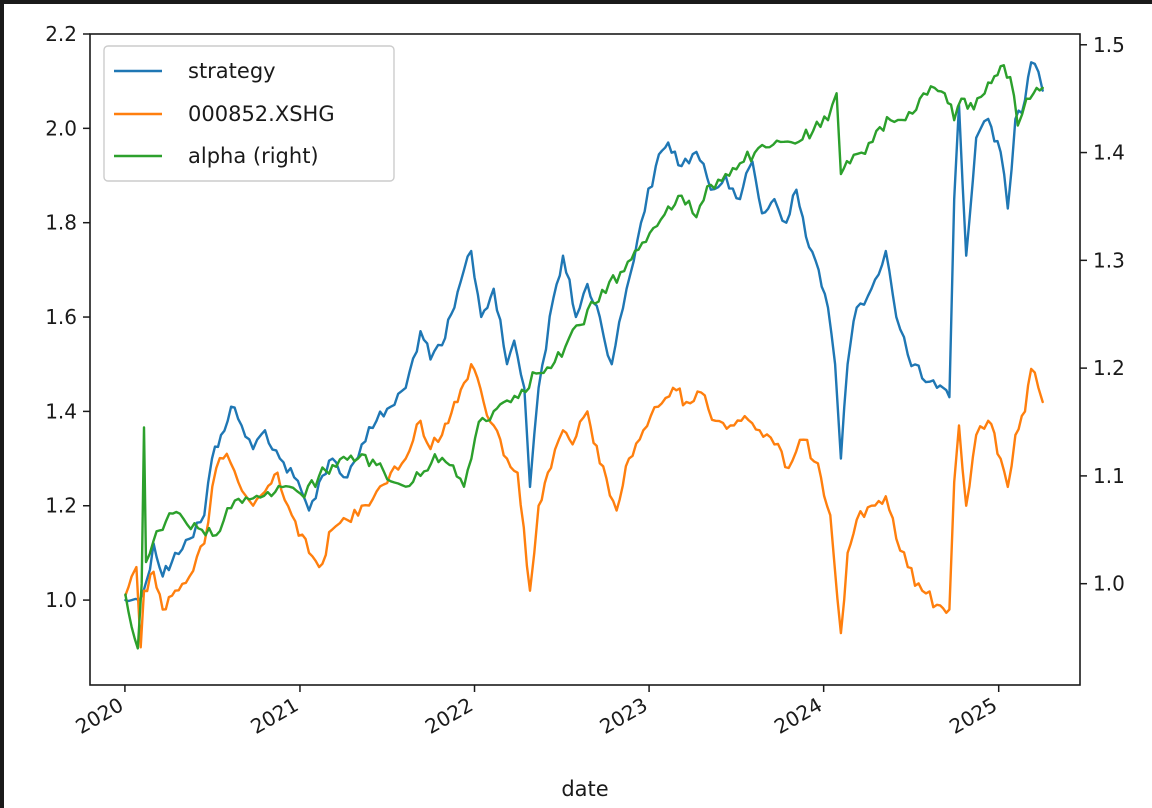 The height and width of the screenshot is (808, 1152). What do you see at coordinates (798, 716) in the screenshot?
I see `x-tick-label: 2024` at bounding box center [798, 716].